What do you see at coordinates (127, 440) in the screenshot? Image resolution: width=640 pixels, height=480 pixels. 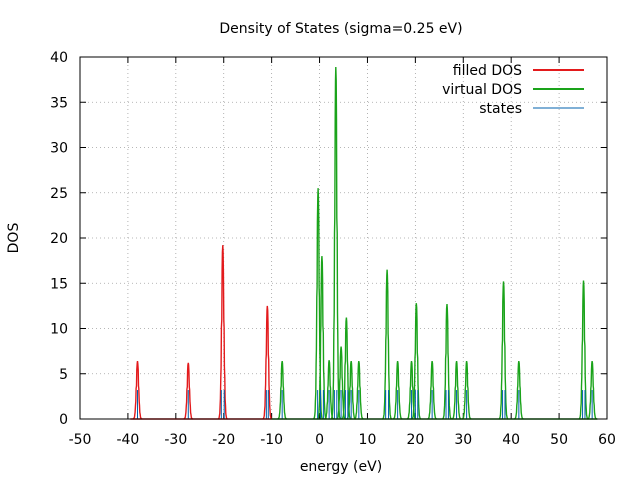 I see `x-tick-label: -40` at bounding box center [127, 440].